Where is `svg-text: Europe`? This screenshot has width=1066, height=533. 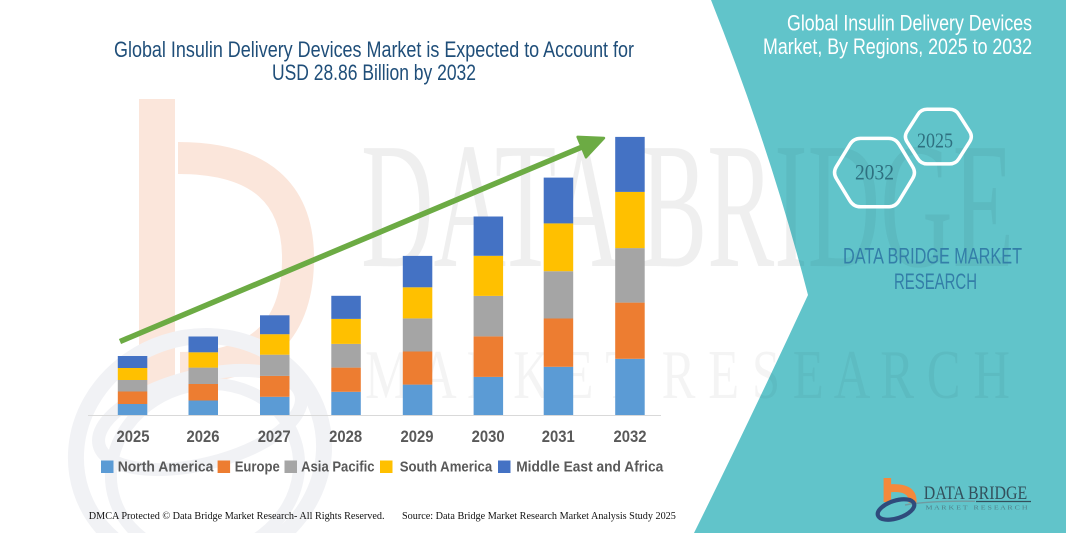 svg-text: Europe is located at coordinates (257, 467).